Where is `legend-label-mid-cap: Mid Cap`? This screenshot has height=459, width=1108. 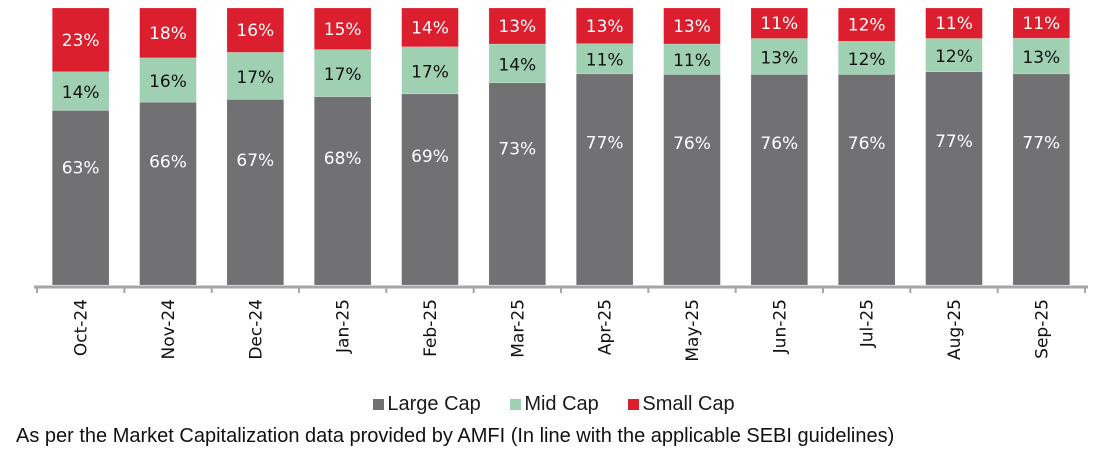
legend-label-mid-cap: Mid Cap is located at coordinates (561, 404).